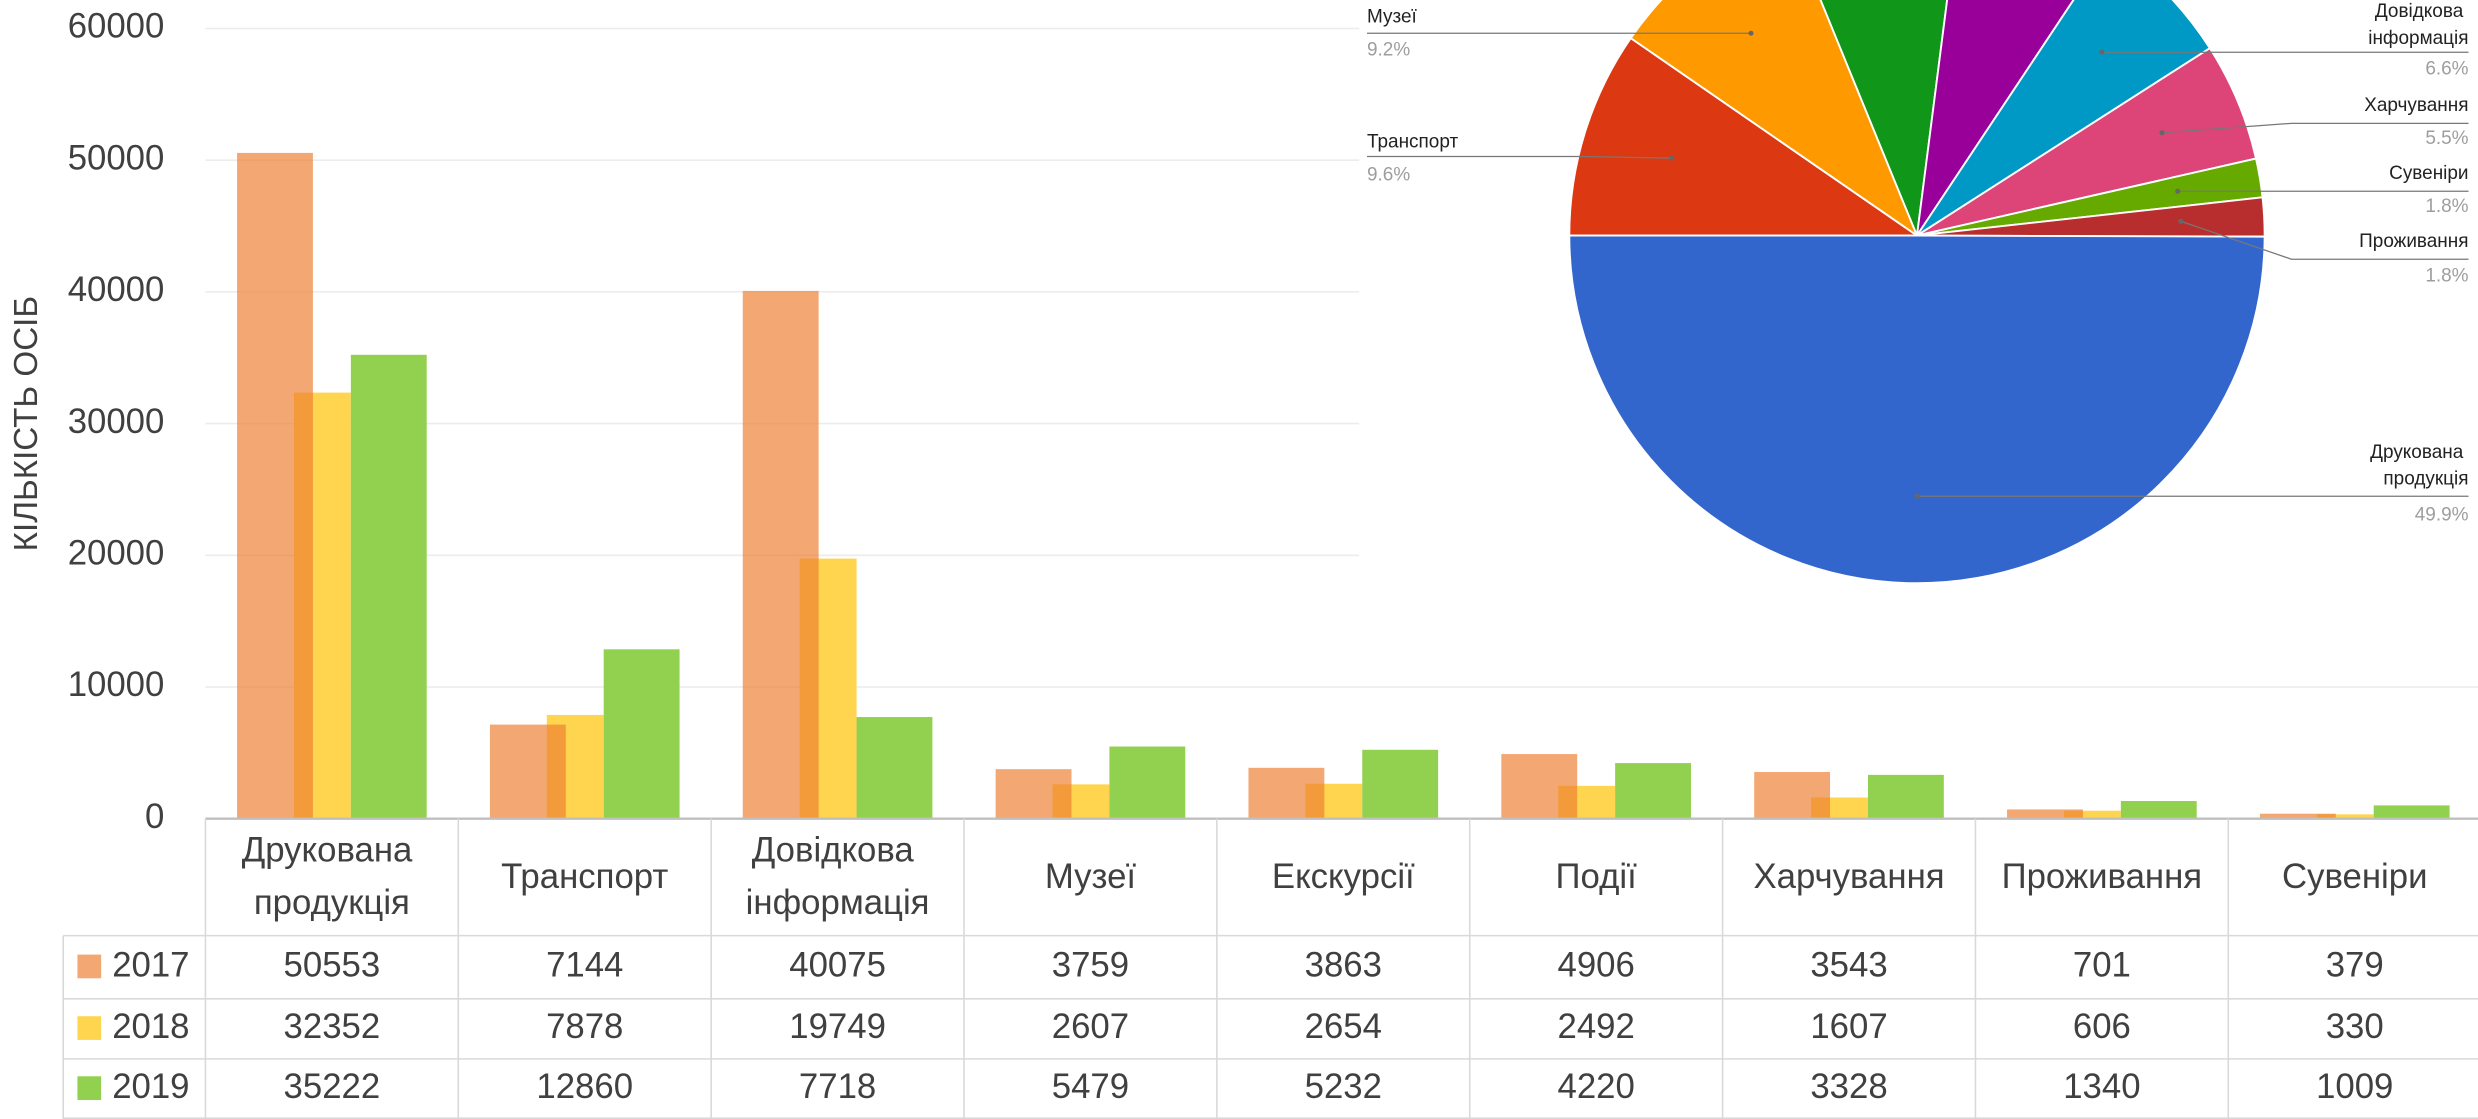 The height and width of the screenshot is (1119, 2478). Describe the element at coordinates (2354, 1087) in the screenshot. I see `table-value: 1009` at that location.